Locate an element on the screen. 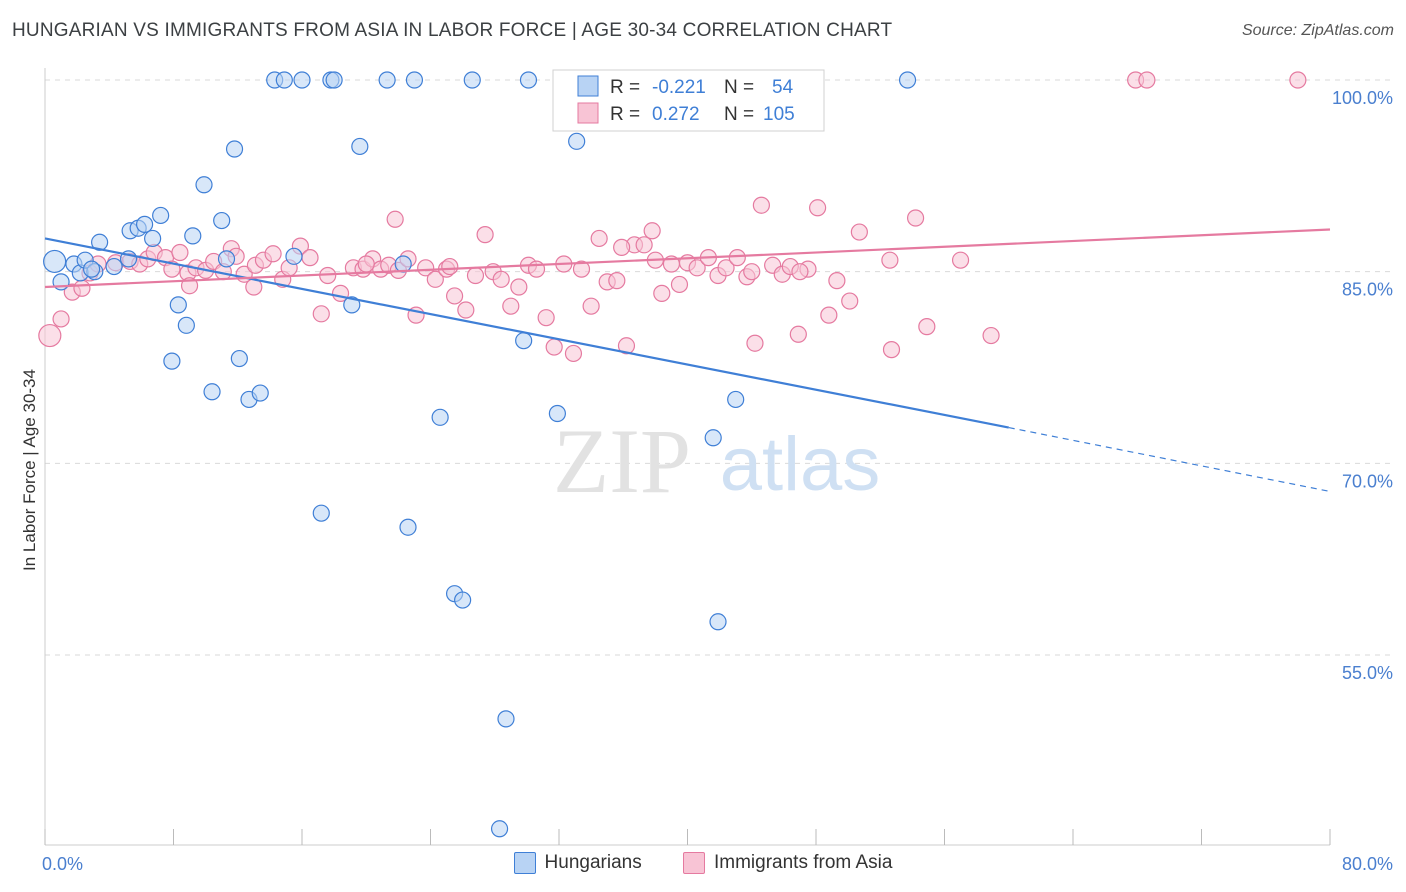  legend-r-value-pink: 0.272 is located at coordinates (676, 114).